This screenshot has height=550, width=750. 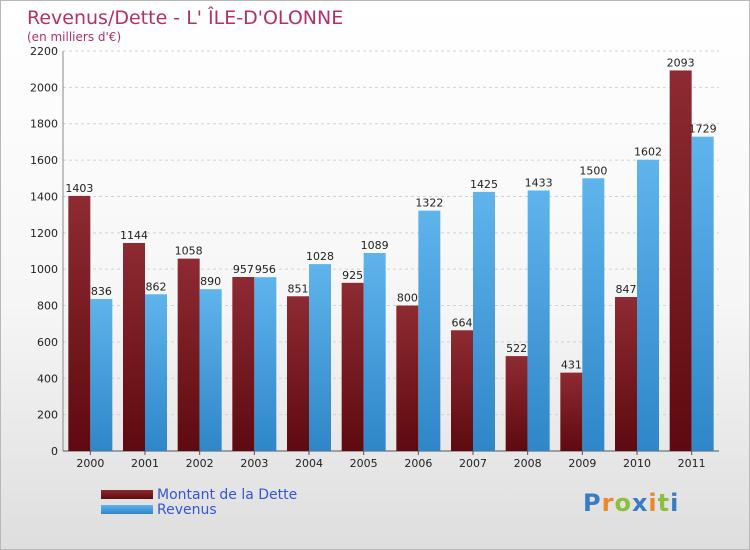 What do you see at coordinates (44, 233) in the screenshot?
I see `y-tick-label: 1200` at bounding box center [44, 233].